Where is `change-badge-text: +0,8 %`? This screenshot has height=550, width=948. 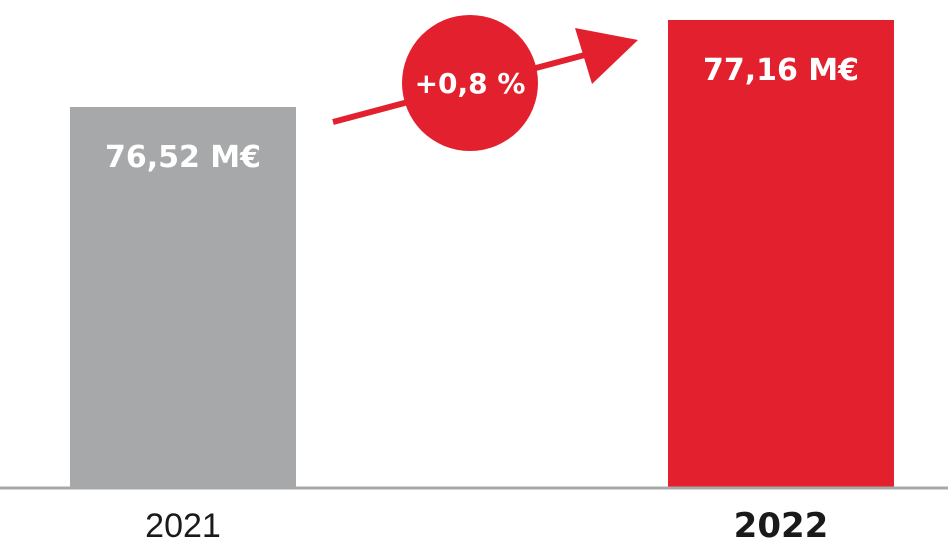 change-badge-text: +0,8 % is located at coordinates (470, 83).